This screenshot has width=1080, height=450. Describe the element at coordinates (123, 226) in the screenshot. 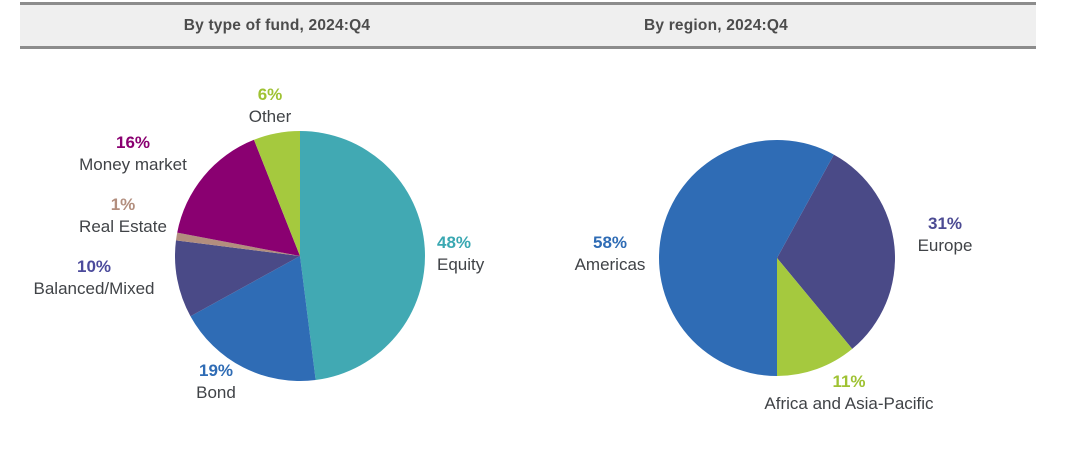

I see `category-real-estate: Real Estate` at that location.